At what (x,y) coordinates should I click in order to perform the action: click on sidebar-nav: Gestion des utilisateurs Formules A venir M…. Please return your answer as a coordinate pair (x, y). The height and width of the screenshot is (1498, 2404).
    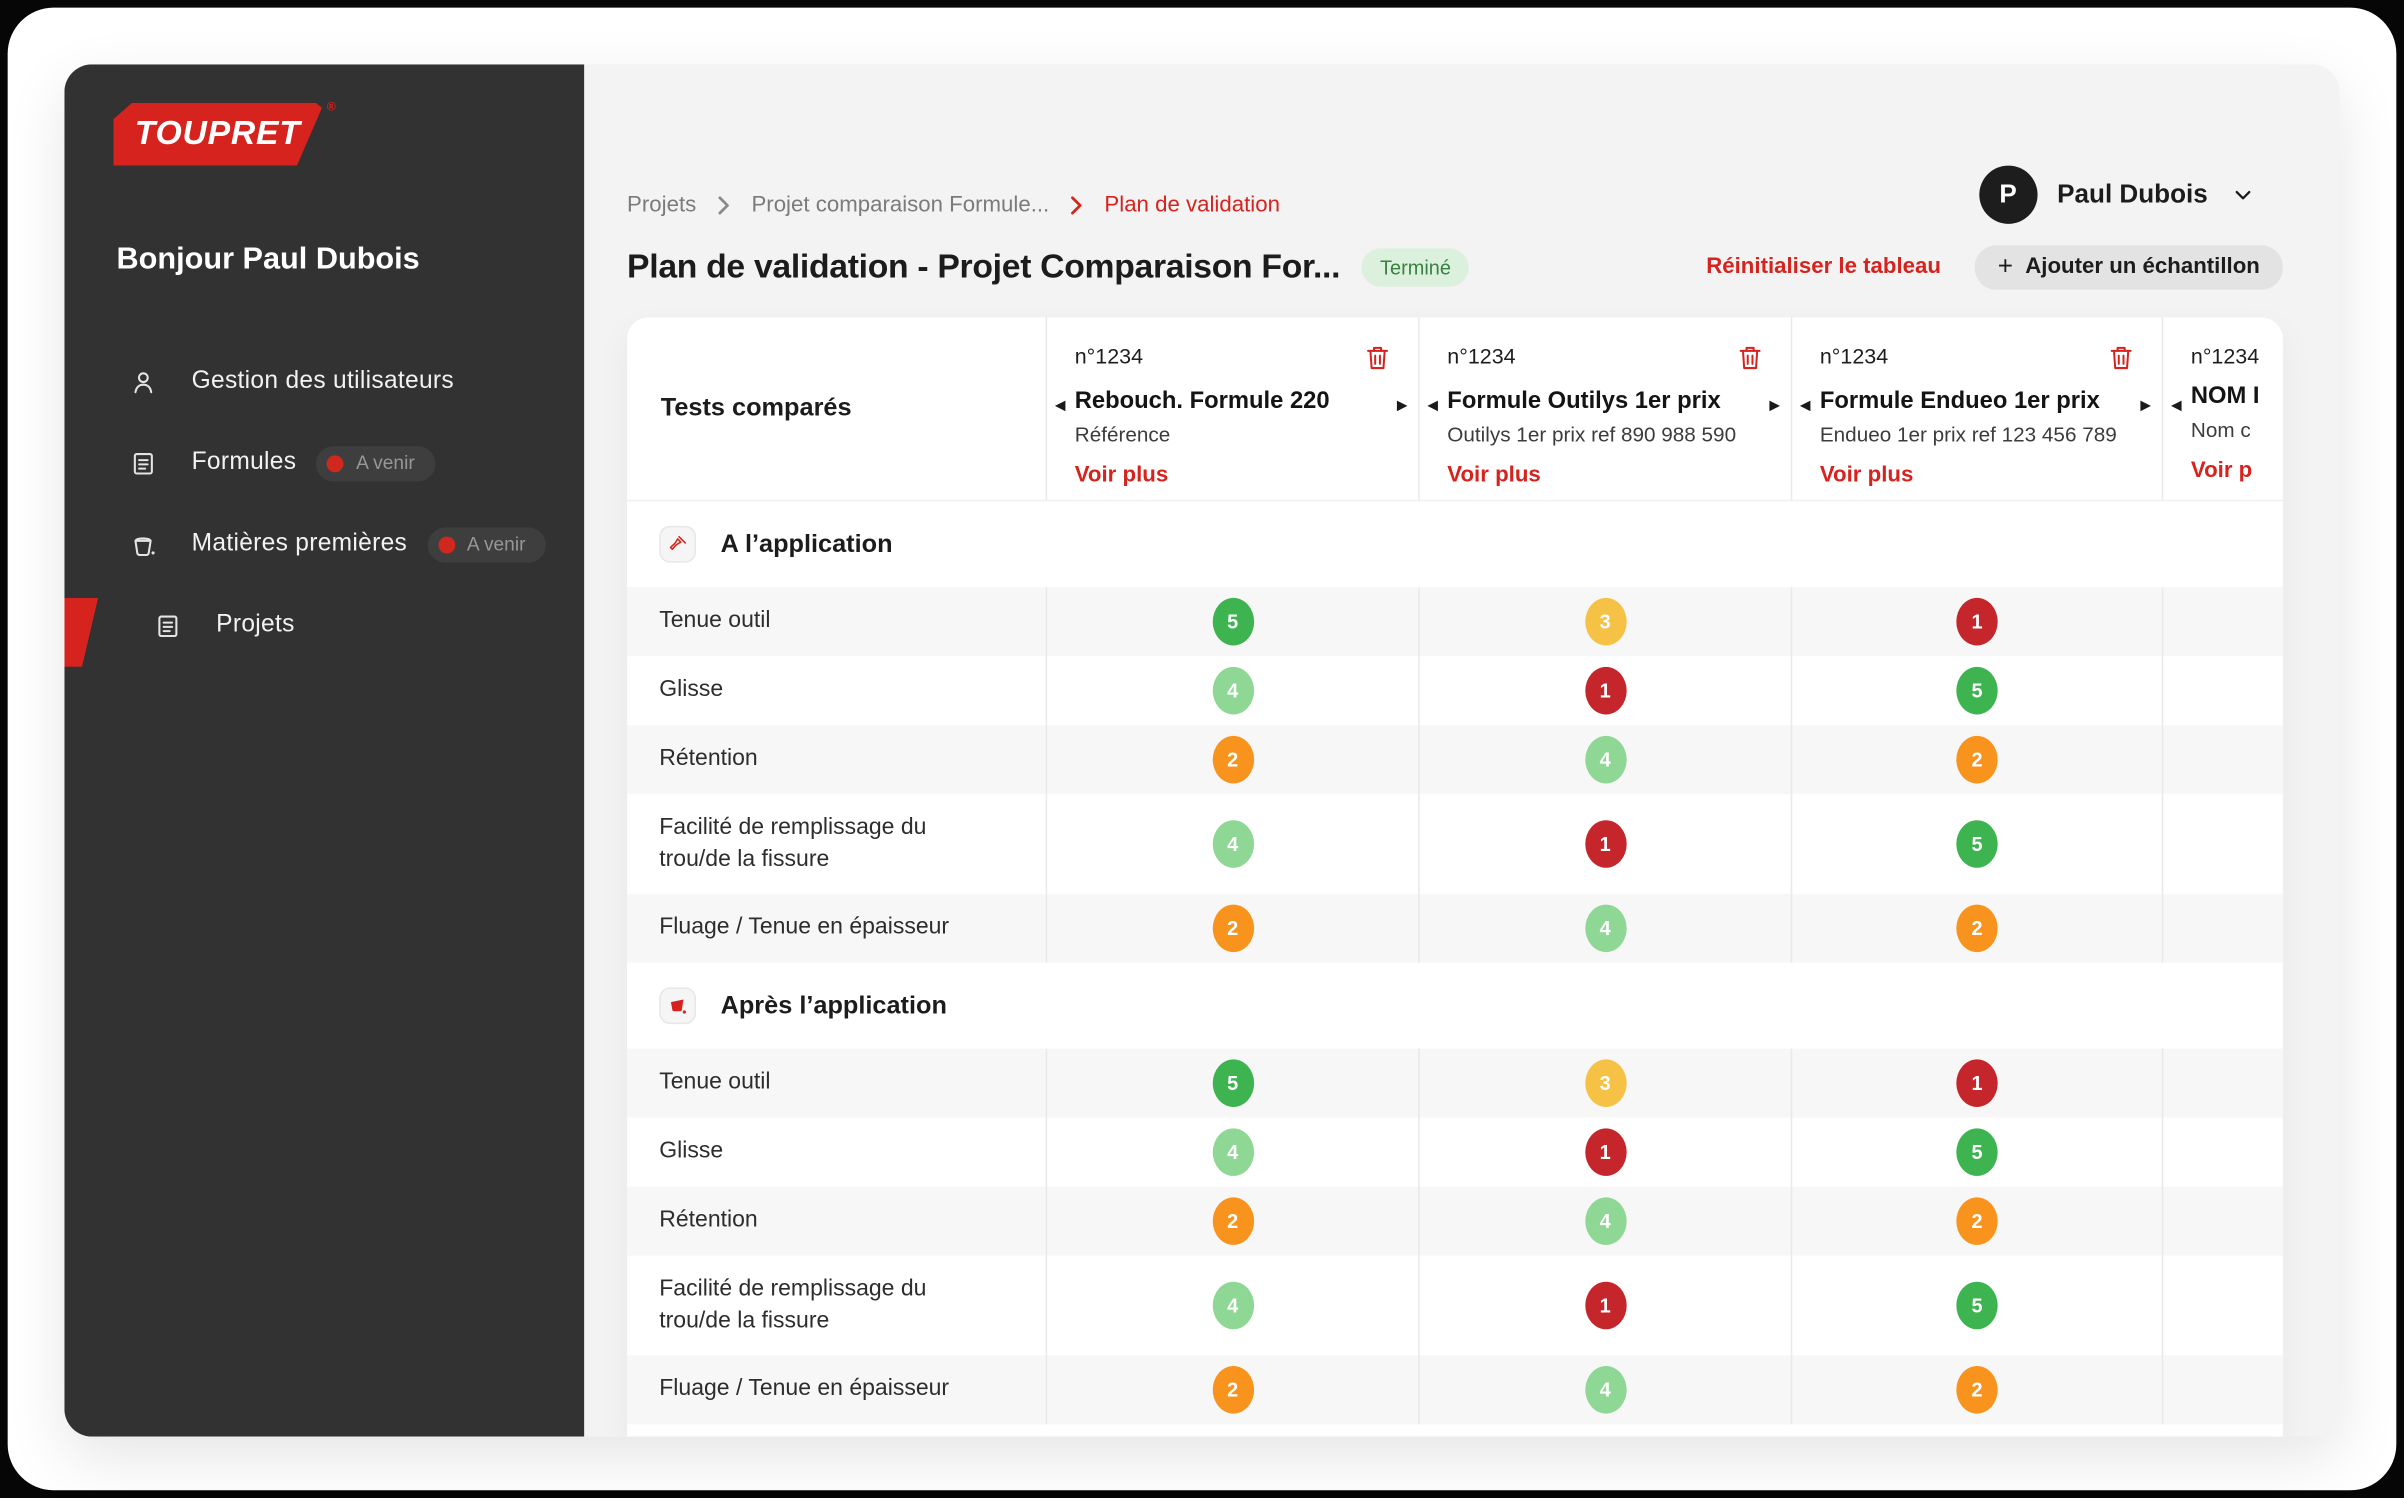
    Looking at the image, I should click on (324, 503).